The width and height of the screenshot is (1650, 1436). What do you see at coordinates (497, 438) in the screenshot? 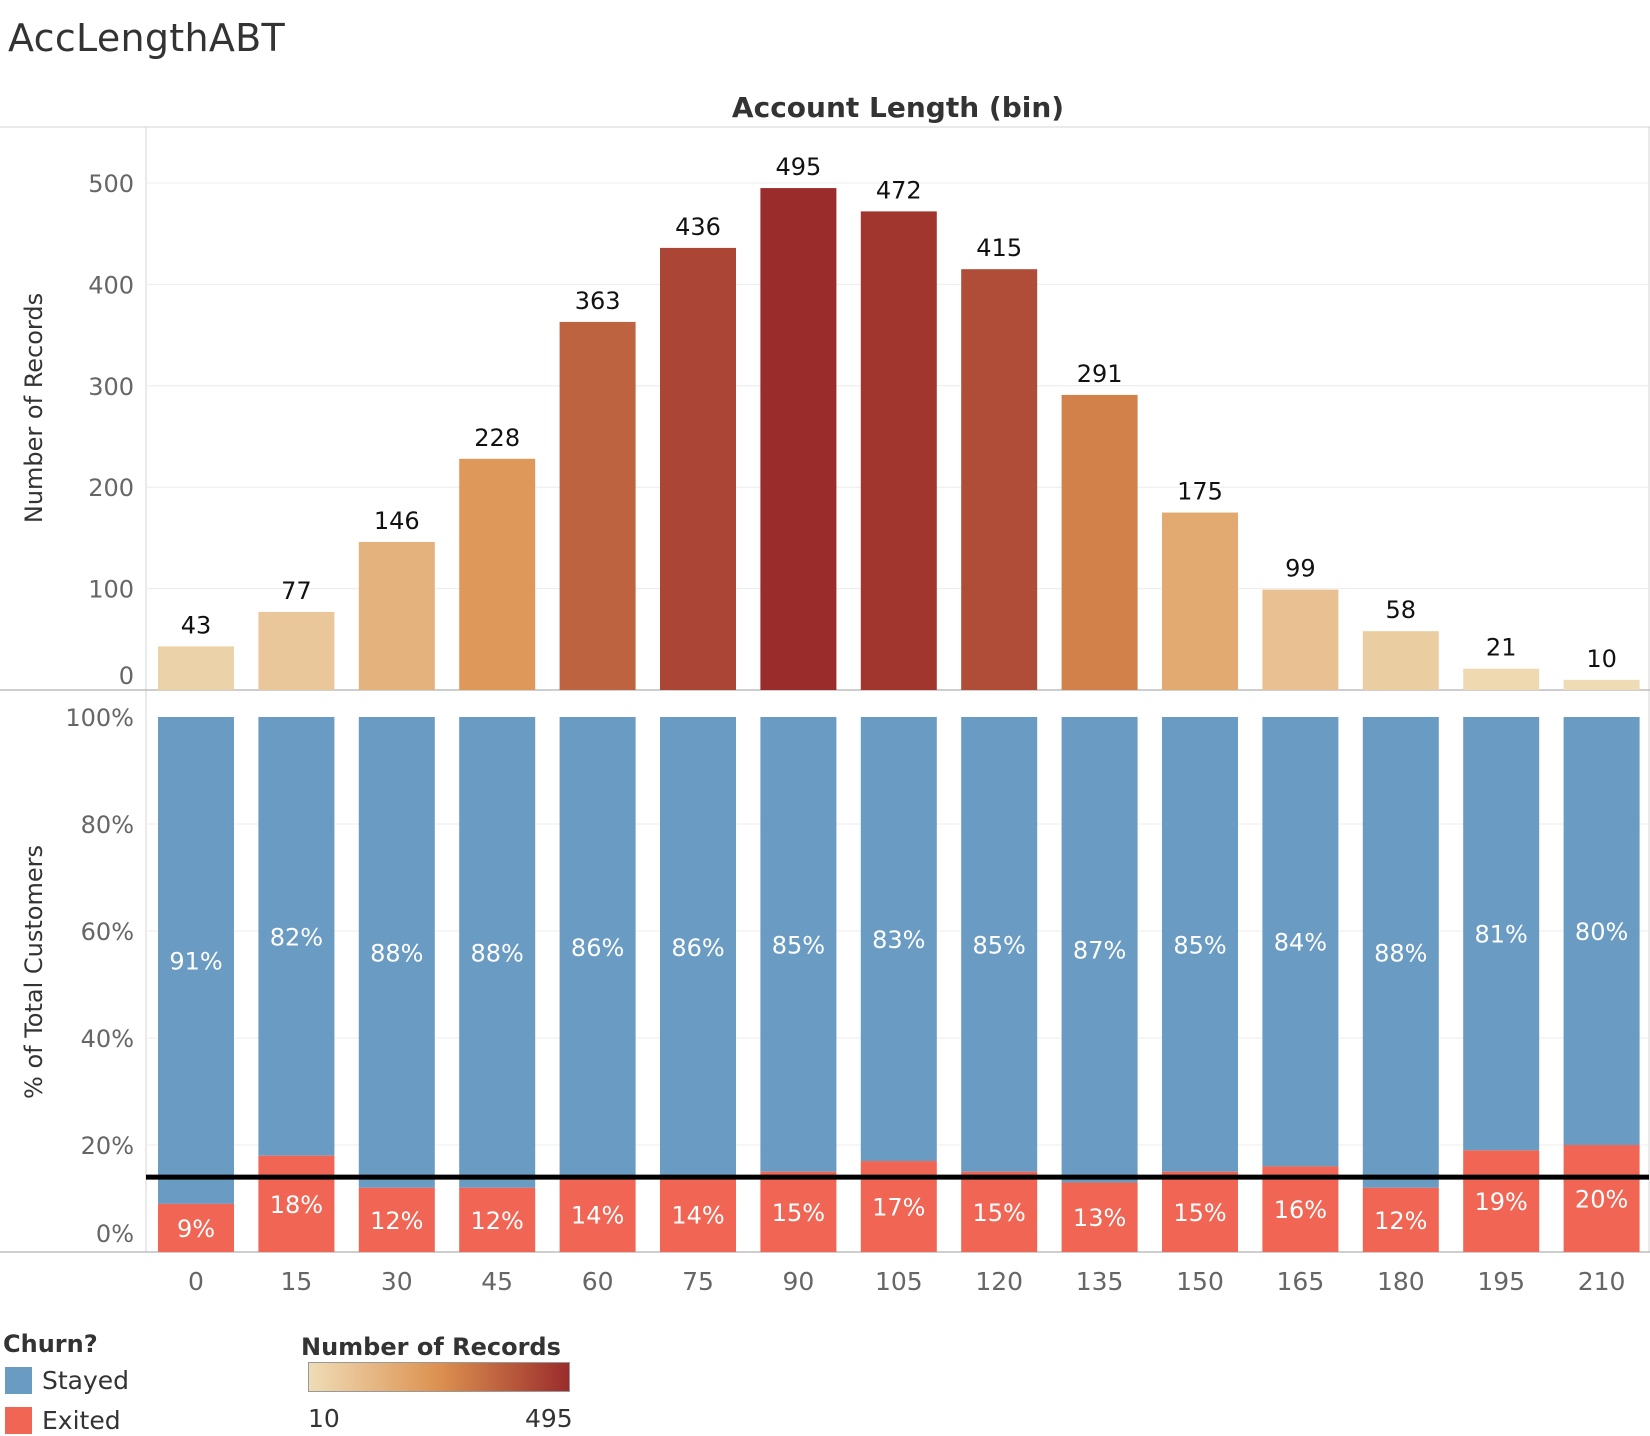
I see `records-data-label: 228` at bounding box center [497, 438].